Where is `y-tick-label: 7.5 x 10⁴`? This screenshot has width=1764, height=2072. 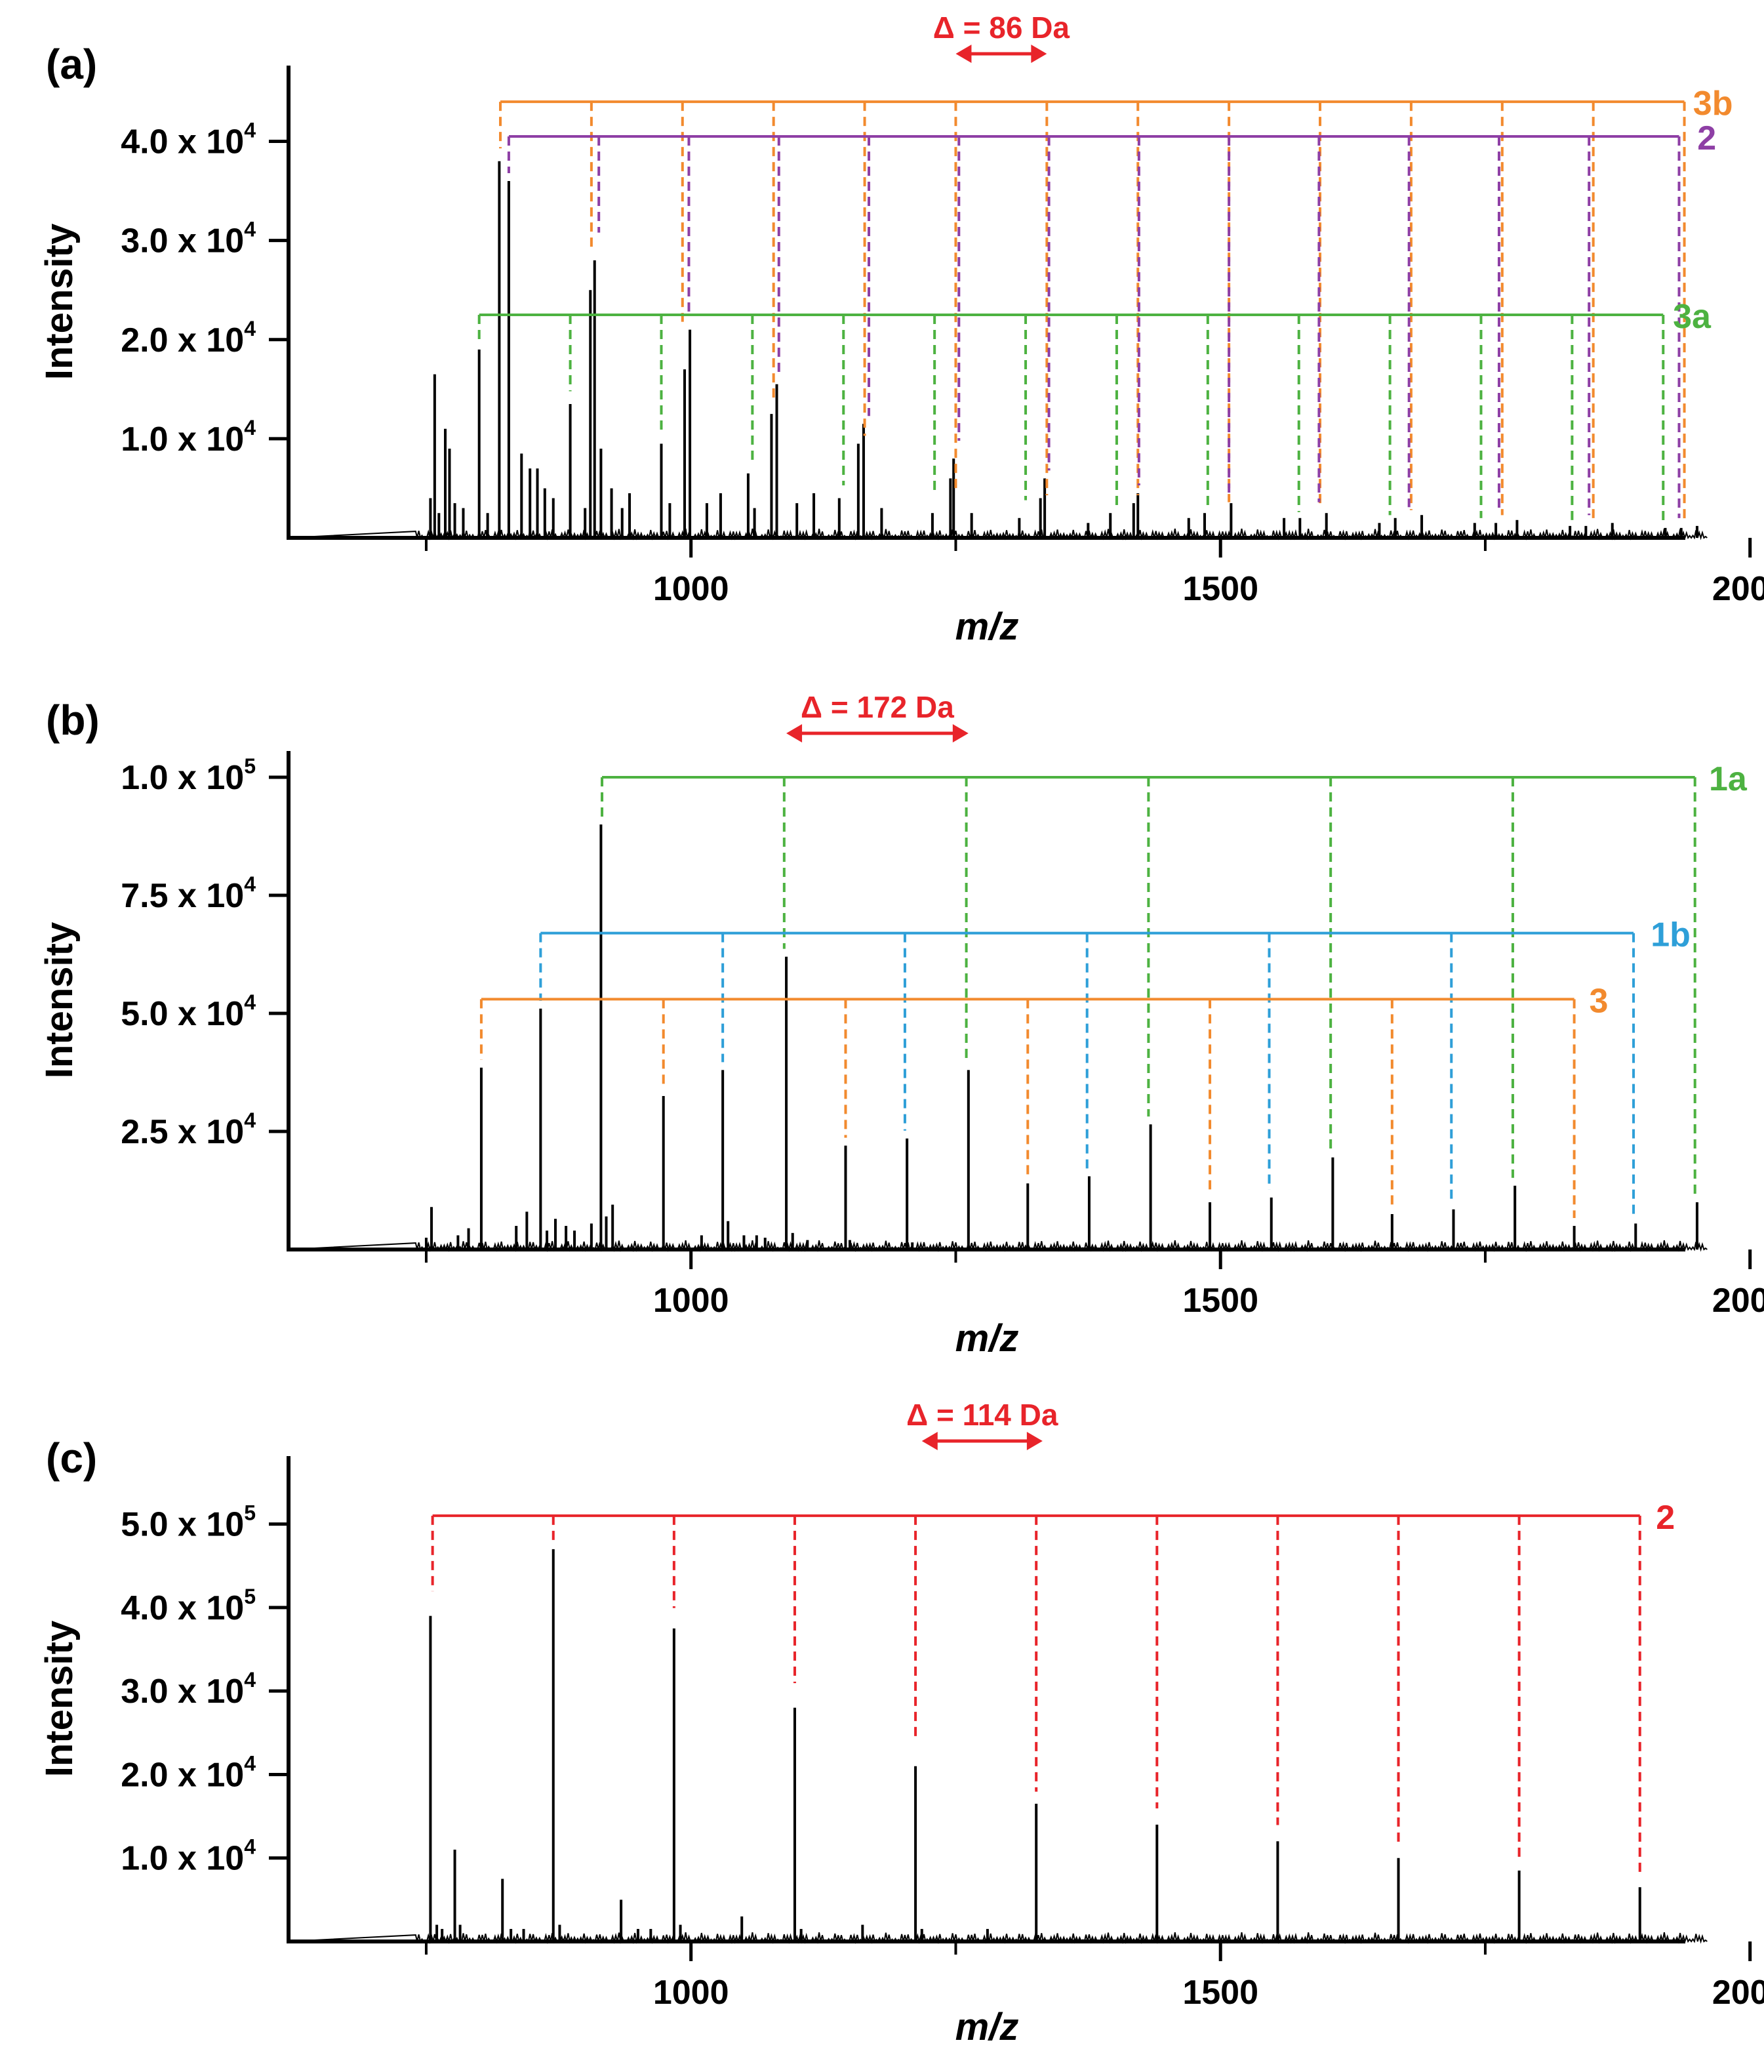 y-tick-label: 7.5 x 10⁴ is located at coordinates (189, 893).